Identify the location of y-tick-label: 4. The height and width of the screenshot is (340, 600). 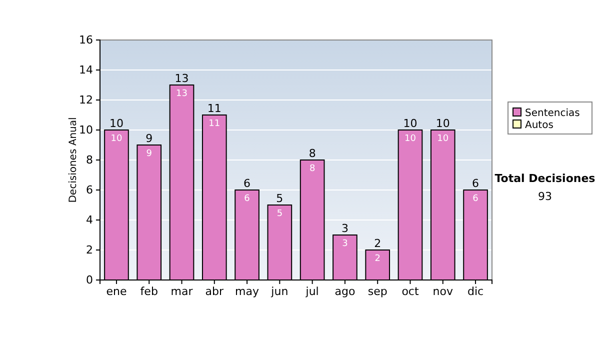
(89, 220).